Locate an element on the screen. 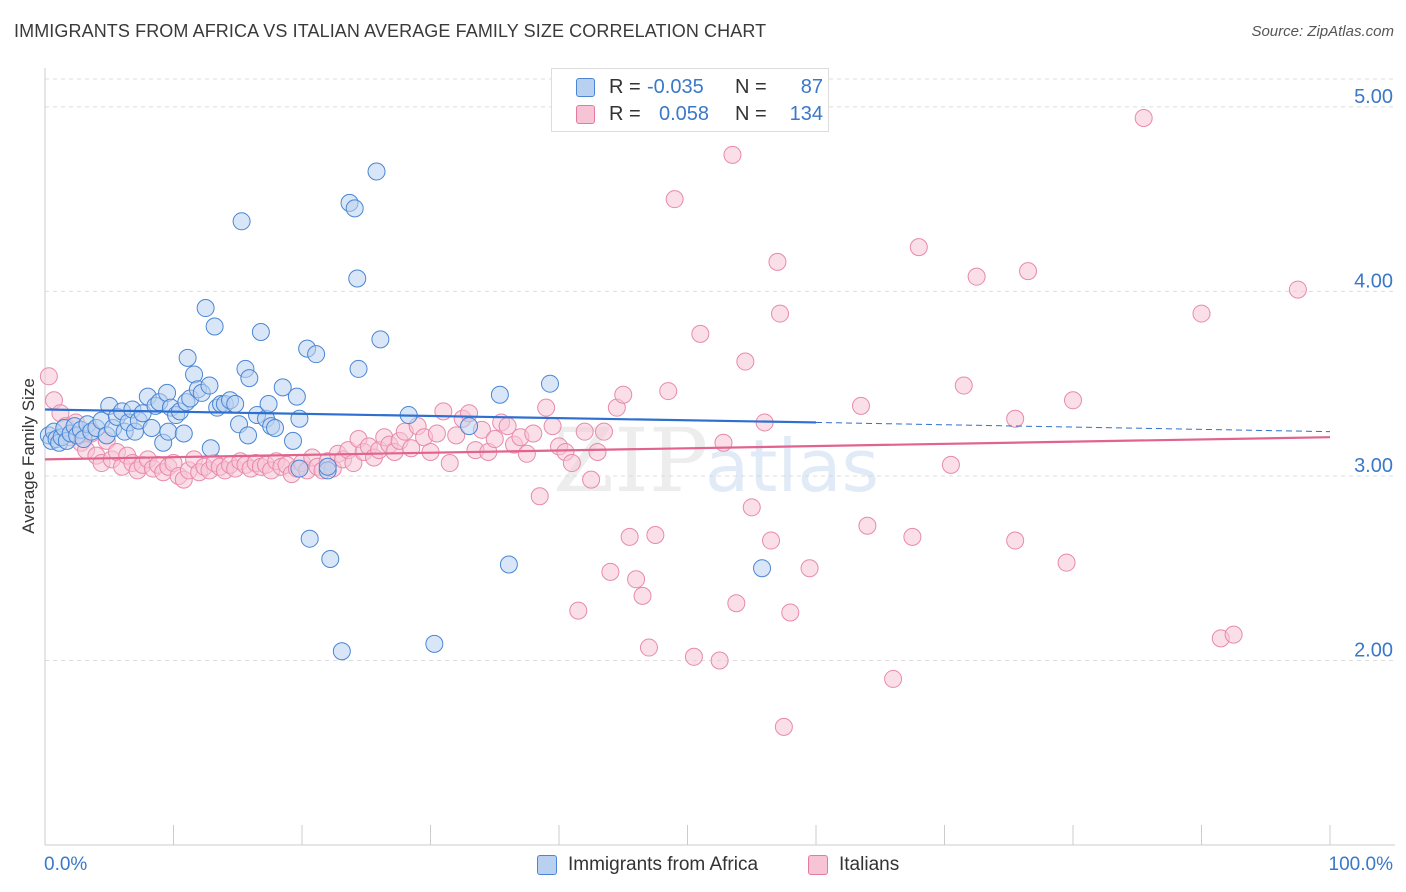 The height and width of the screenshot is (892, 1406). bottom-legend-label-africa: Immigrants from Africa is located at coordinates (663, 864).